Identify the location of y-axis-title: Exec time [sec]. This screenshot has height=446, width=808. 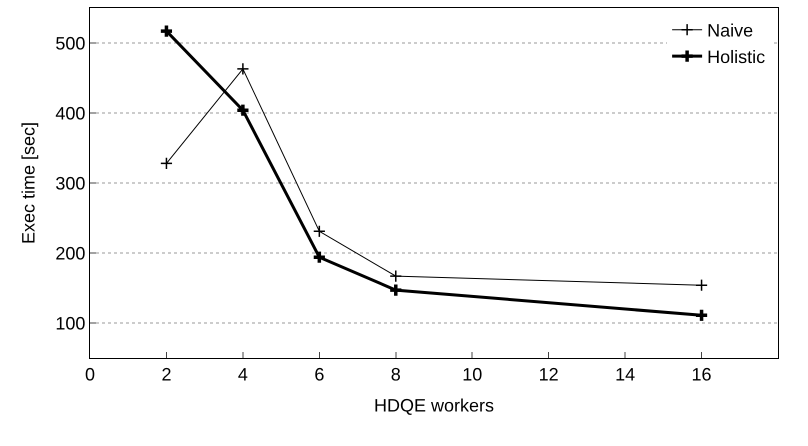
(28, 183).